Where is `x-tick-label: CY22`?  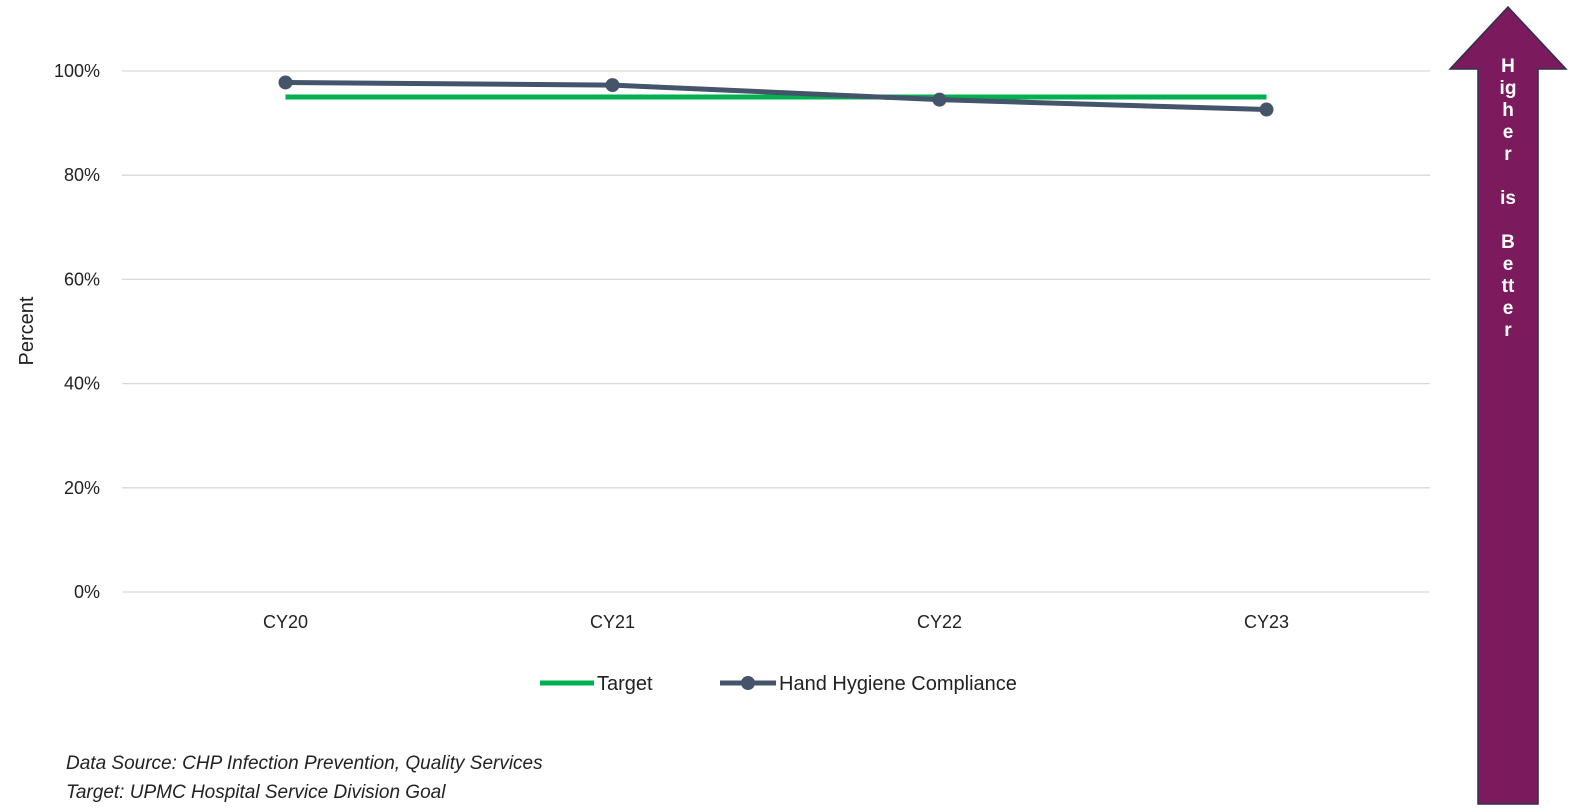
x-tick-label: CY22 is located at coordinates (939, 622).